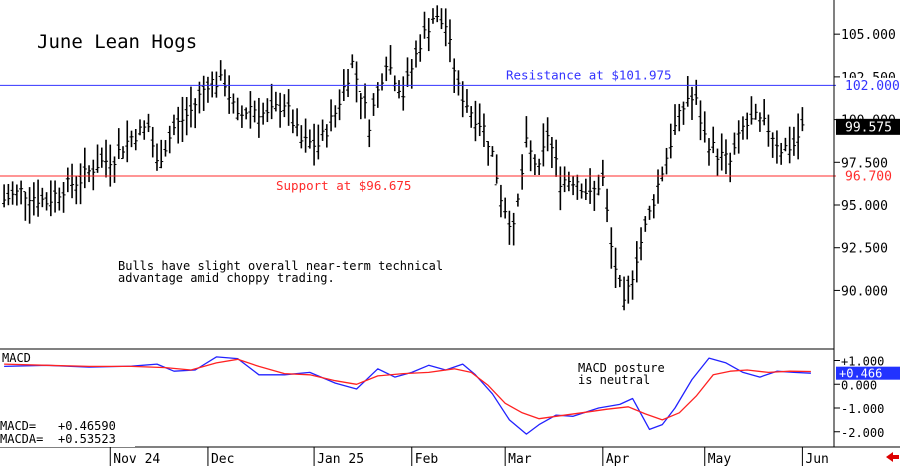 The image size is (900, 470). I want to click on macd-last-value: +0.466, so click(860, 374).